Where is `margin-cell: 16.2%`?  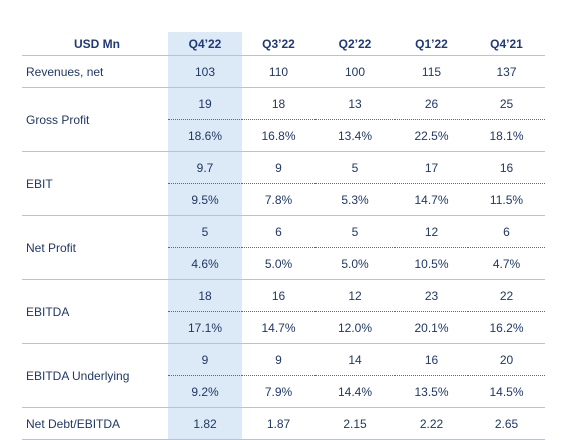 margin-cell: 16.2% is located at coordinates (506, 327).